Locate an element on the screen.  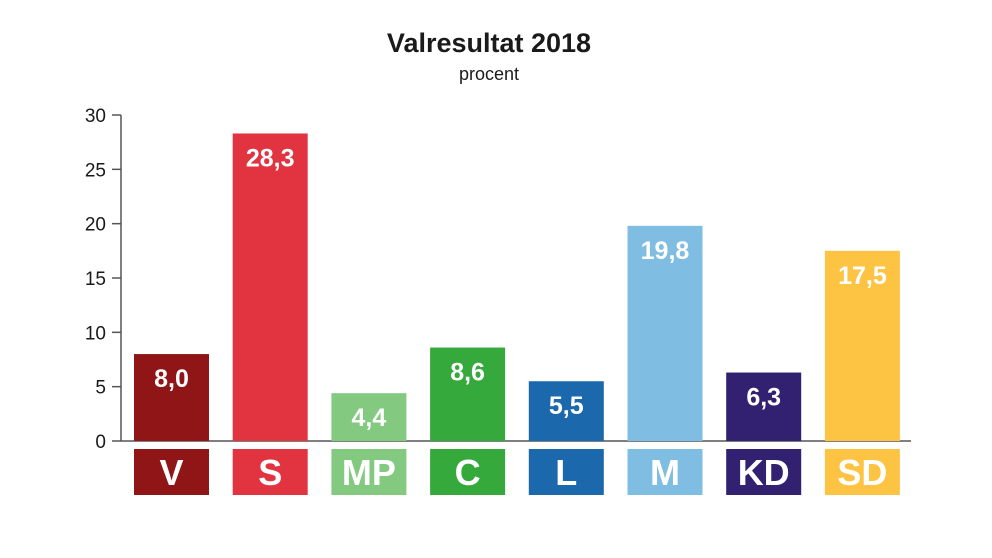
bar-s is located at coordinates (270, 287).